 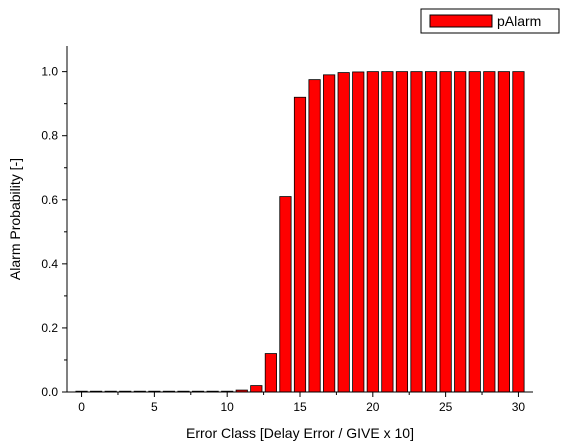 What do you see at coordinates (49, 136) in the screenshot?
I see `y-tick-label: 0.8` at bounding box center [49, 136].